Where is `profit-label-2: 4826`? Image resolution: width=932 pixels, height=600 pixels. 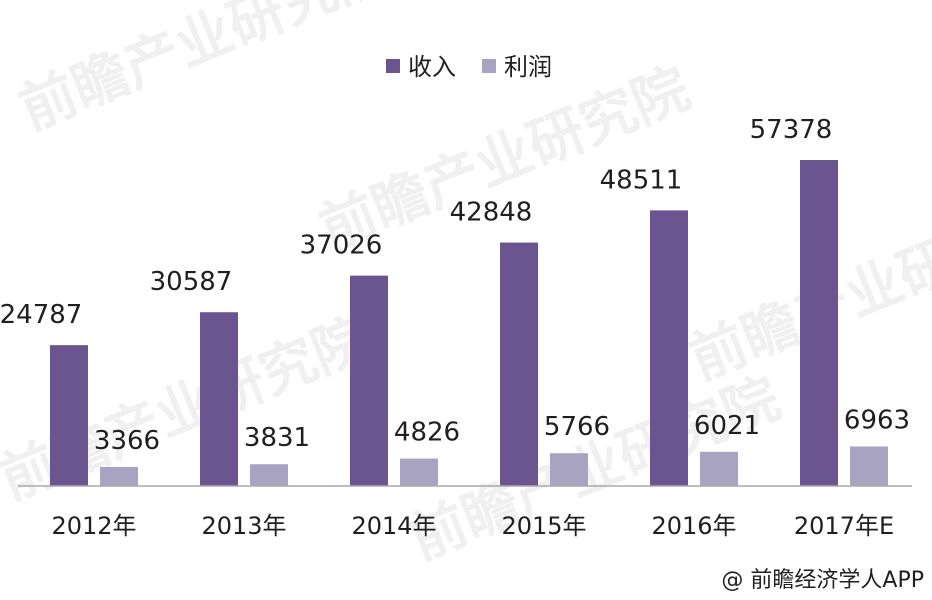
profit-label-2: 4826 is located at coordinates (427, 433).